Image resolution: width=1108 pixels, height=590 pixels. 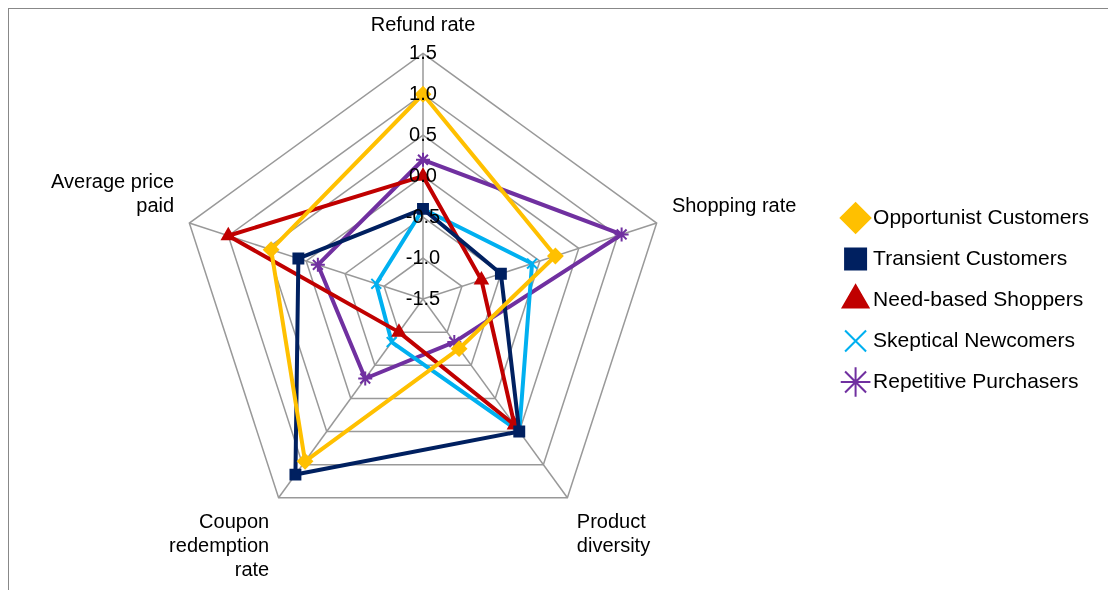 What do you see at coordinates (974, 339) in the screenshot?
I see `legend-label: Skeptical Newcomers` at bounding box center [974, 339].